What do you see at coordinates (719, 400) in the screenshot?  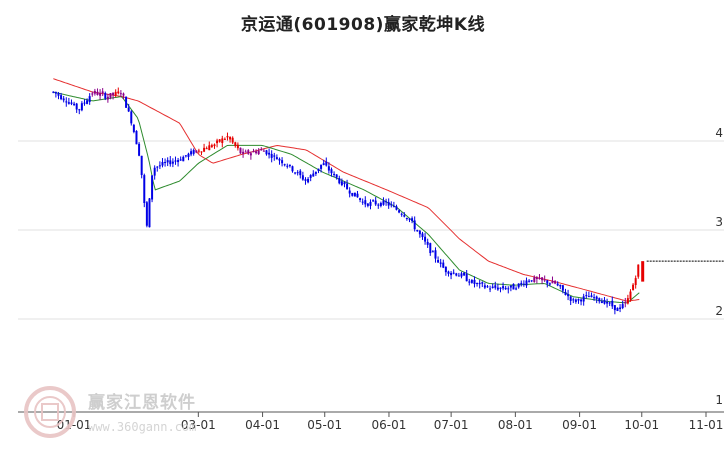 I see `y-tick-label-1: 1` at bounding box center [719, 400].